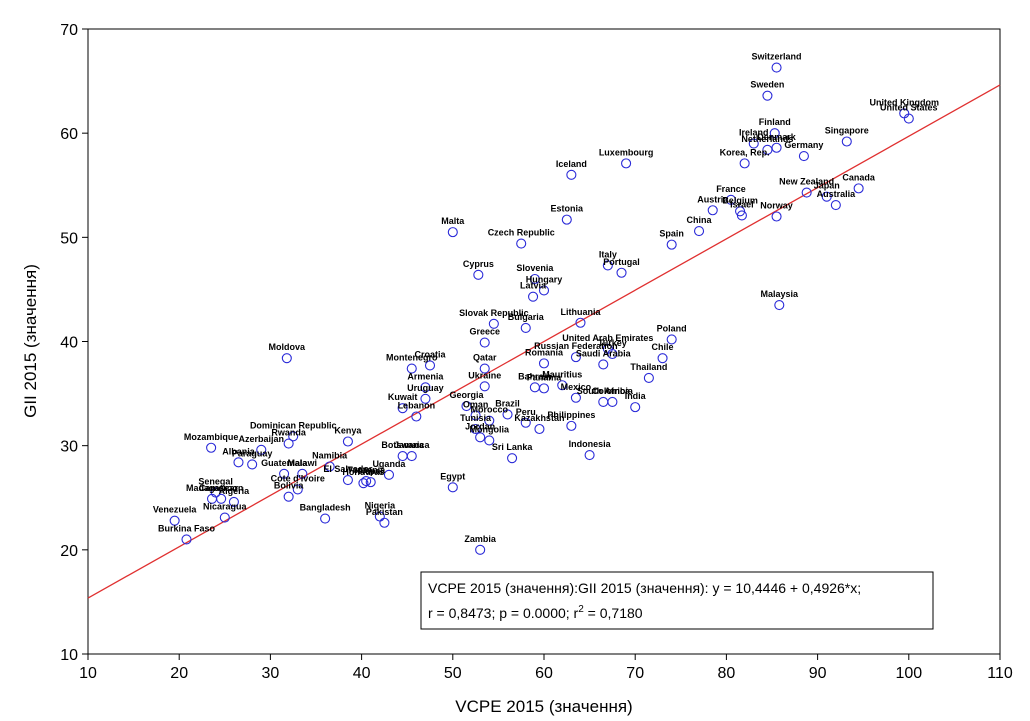 The width and height of the screenshot is (1030, 721). Describe the element at coordinates (262, 439) in the screenshot. I see `point-label: Azerbaijan` at that location.